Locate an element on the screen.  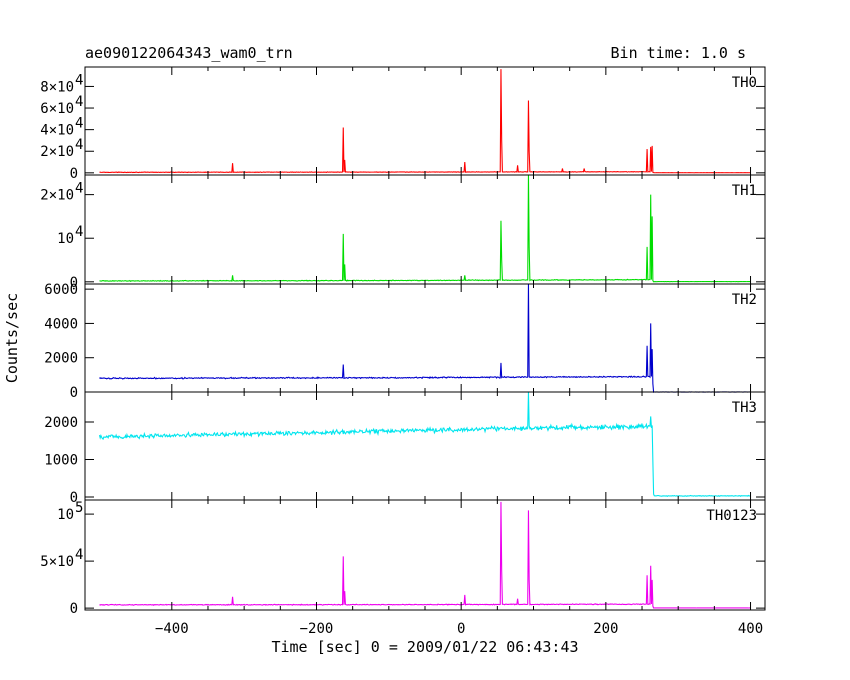
panel-label: TH3 is located at coordinates (744, 408).